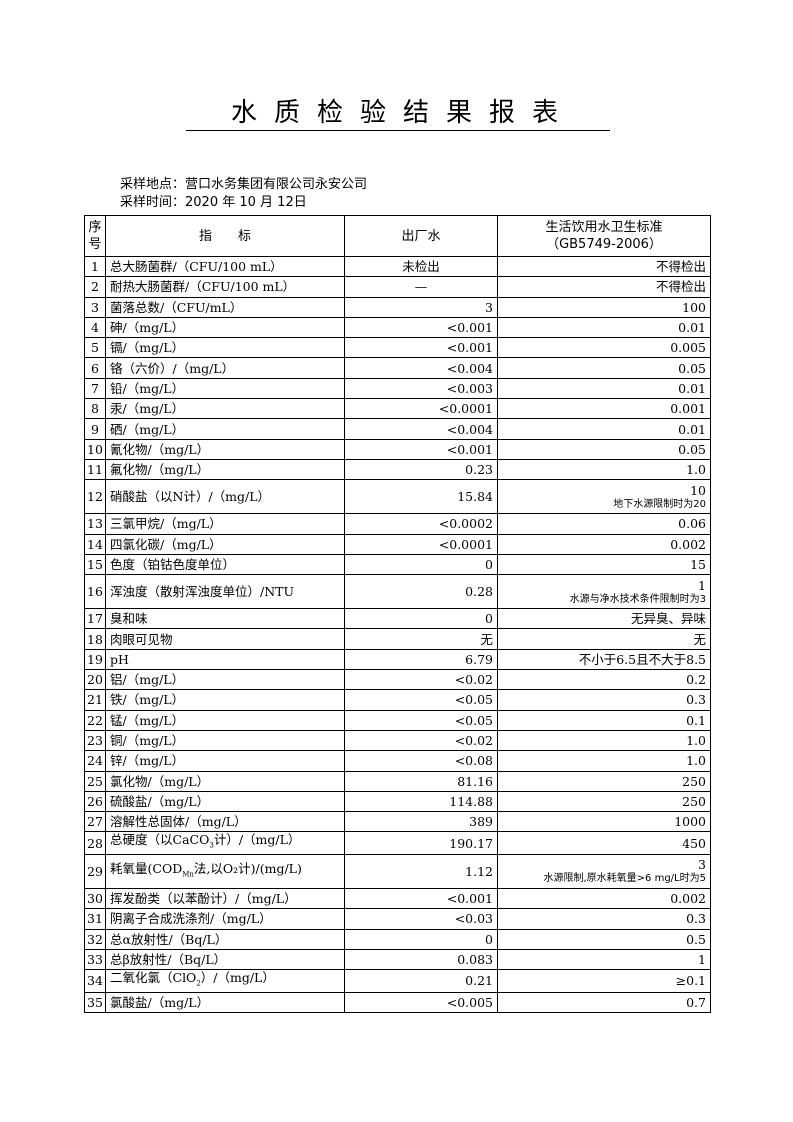  Describe the element at coordinates (225, 497) in the screenshot. I see `indicator-name: 硝酸盐（以N计）/（mg/L）` at that location.